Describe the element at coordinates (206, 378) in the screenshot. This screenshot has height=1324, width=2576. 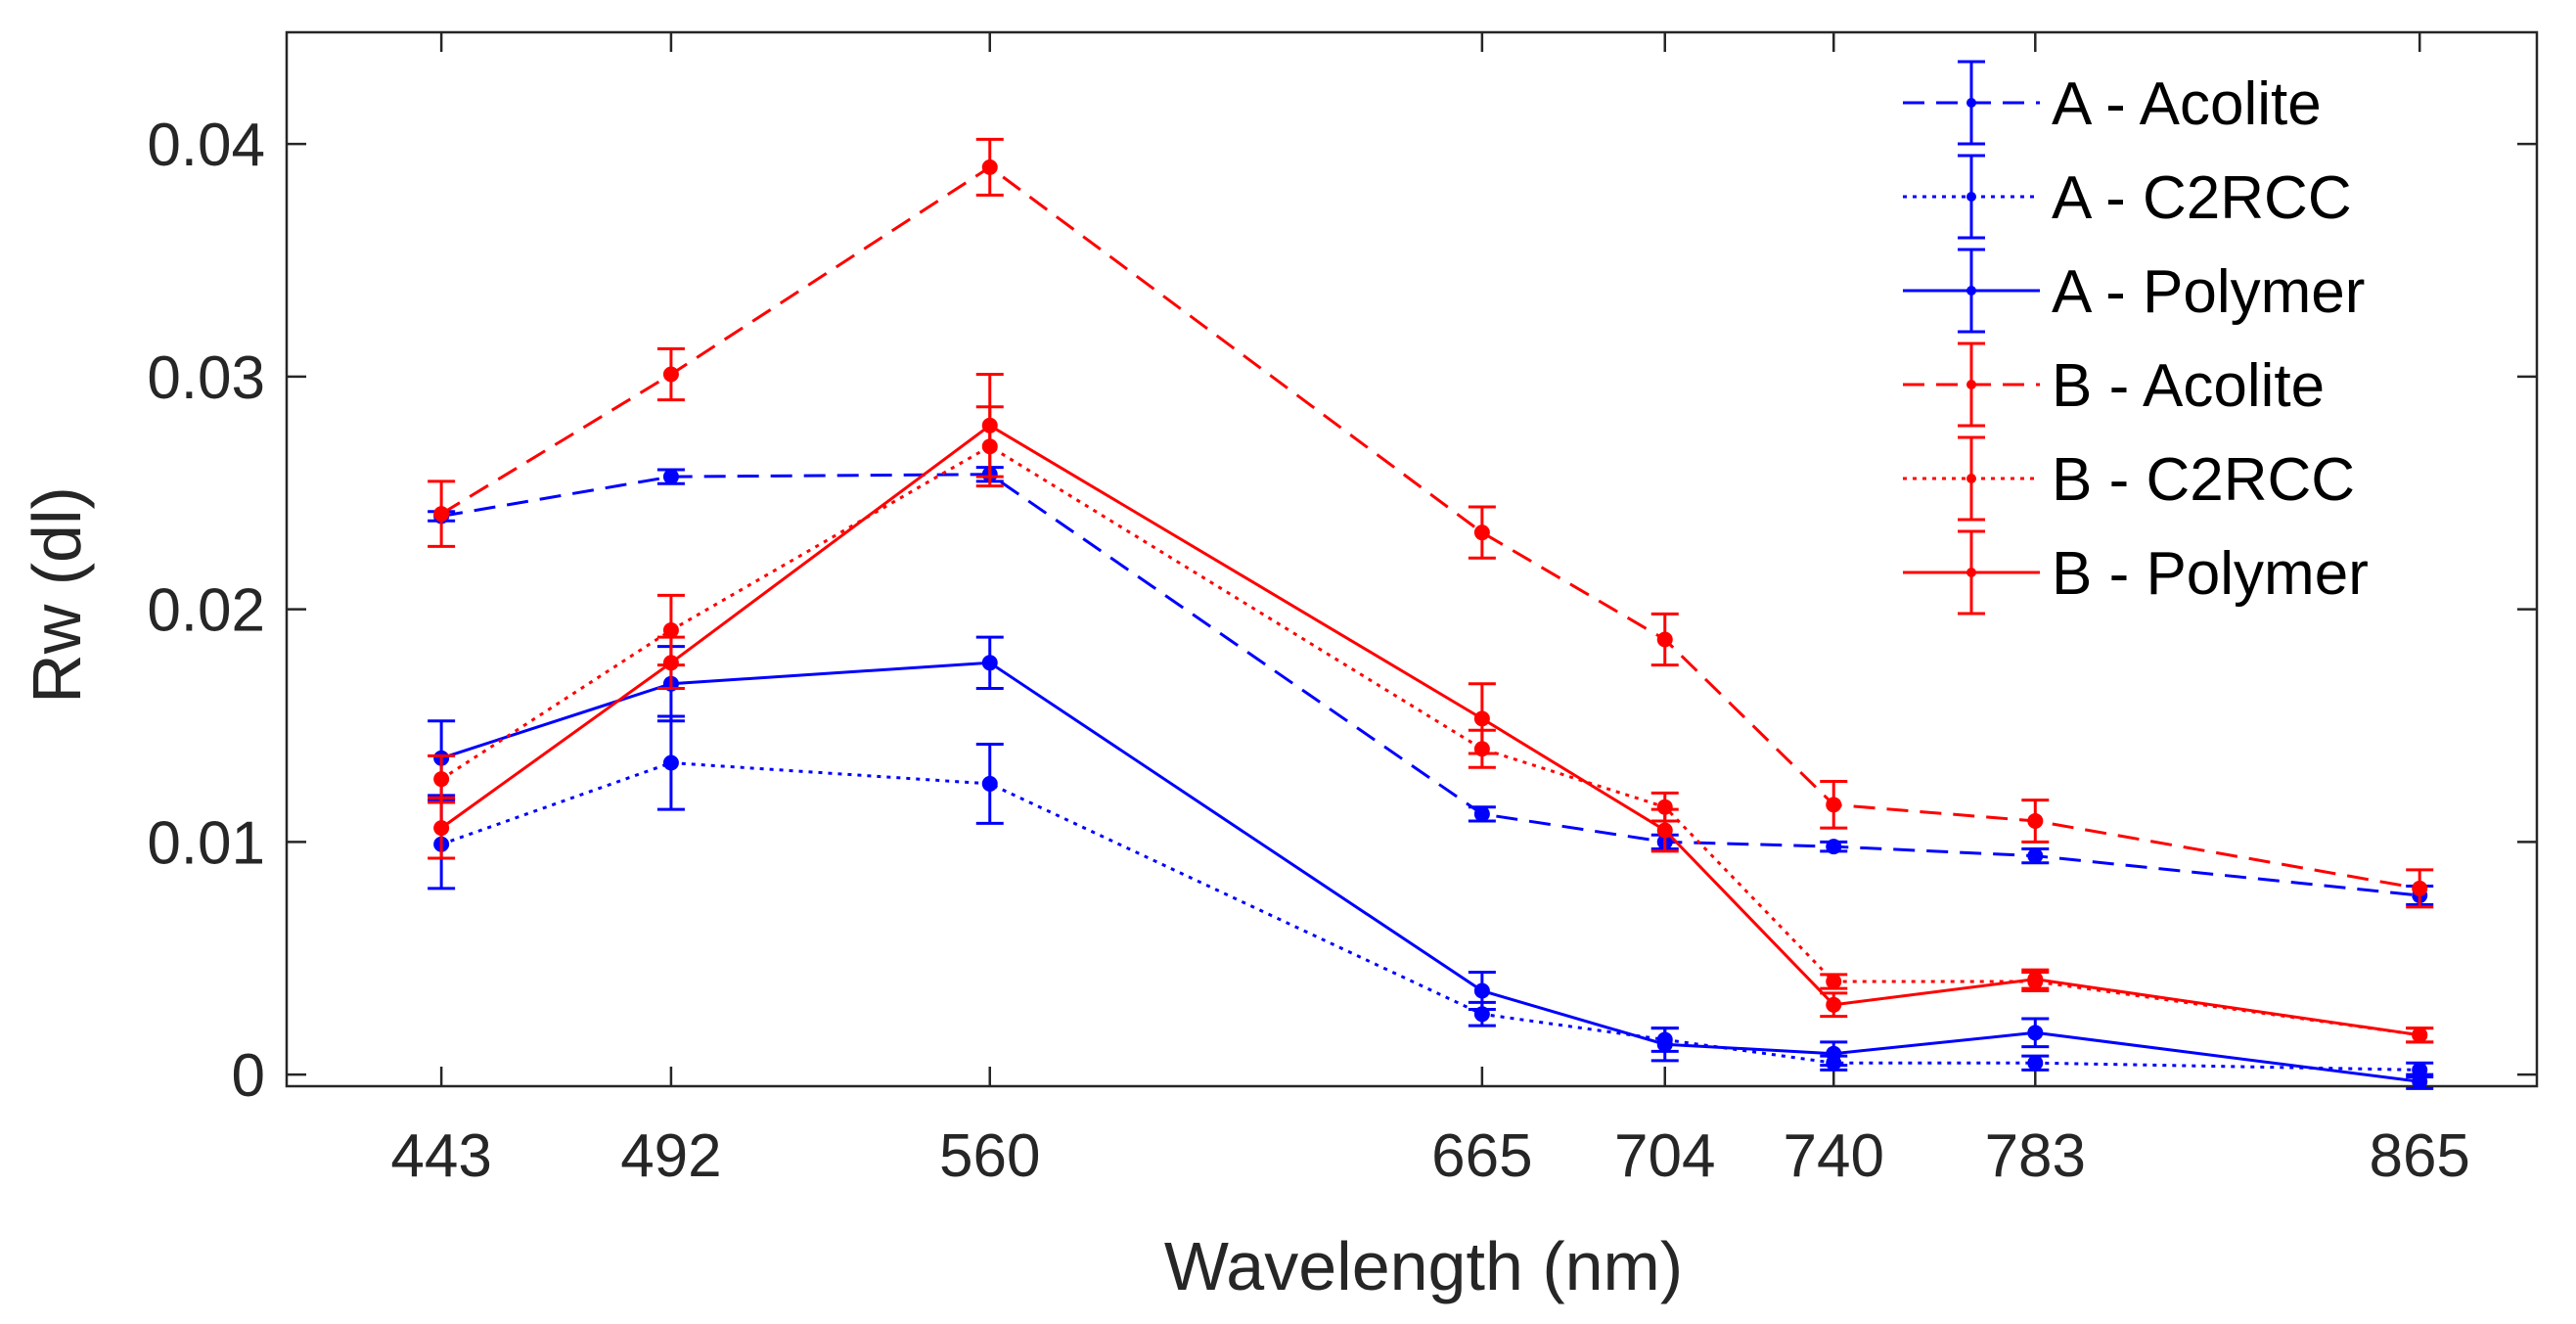
I see `y-tick-label: 0.03` at that location.